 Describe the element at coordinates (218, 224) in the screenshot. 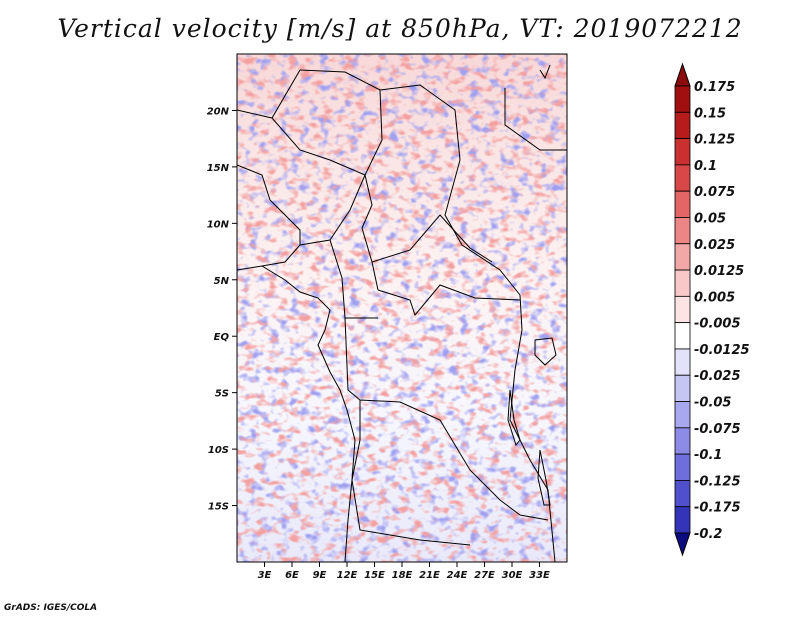

I see `lat-tick-label: 10N` at that location.